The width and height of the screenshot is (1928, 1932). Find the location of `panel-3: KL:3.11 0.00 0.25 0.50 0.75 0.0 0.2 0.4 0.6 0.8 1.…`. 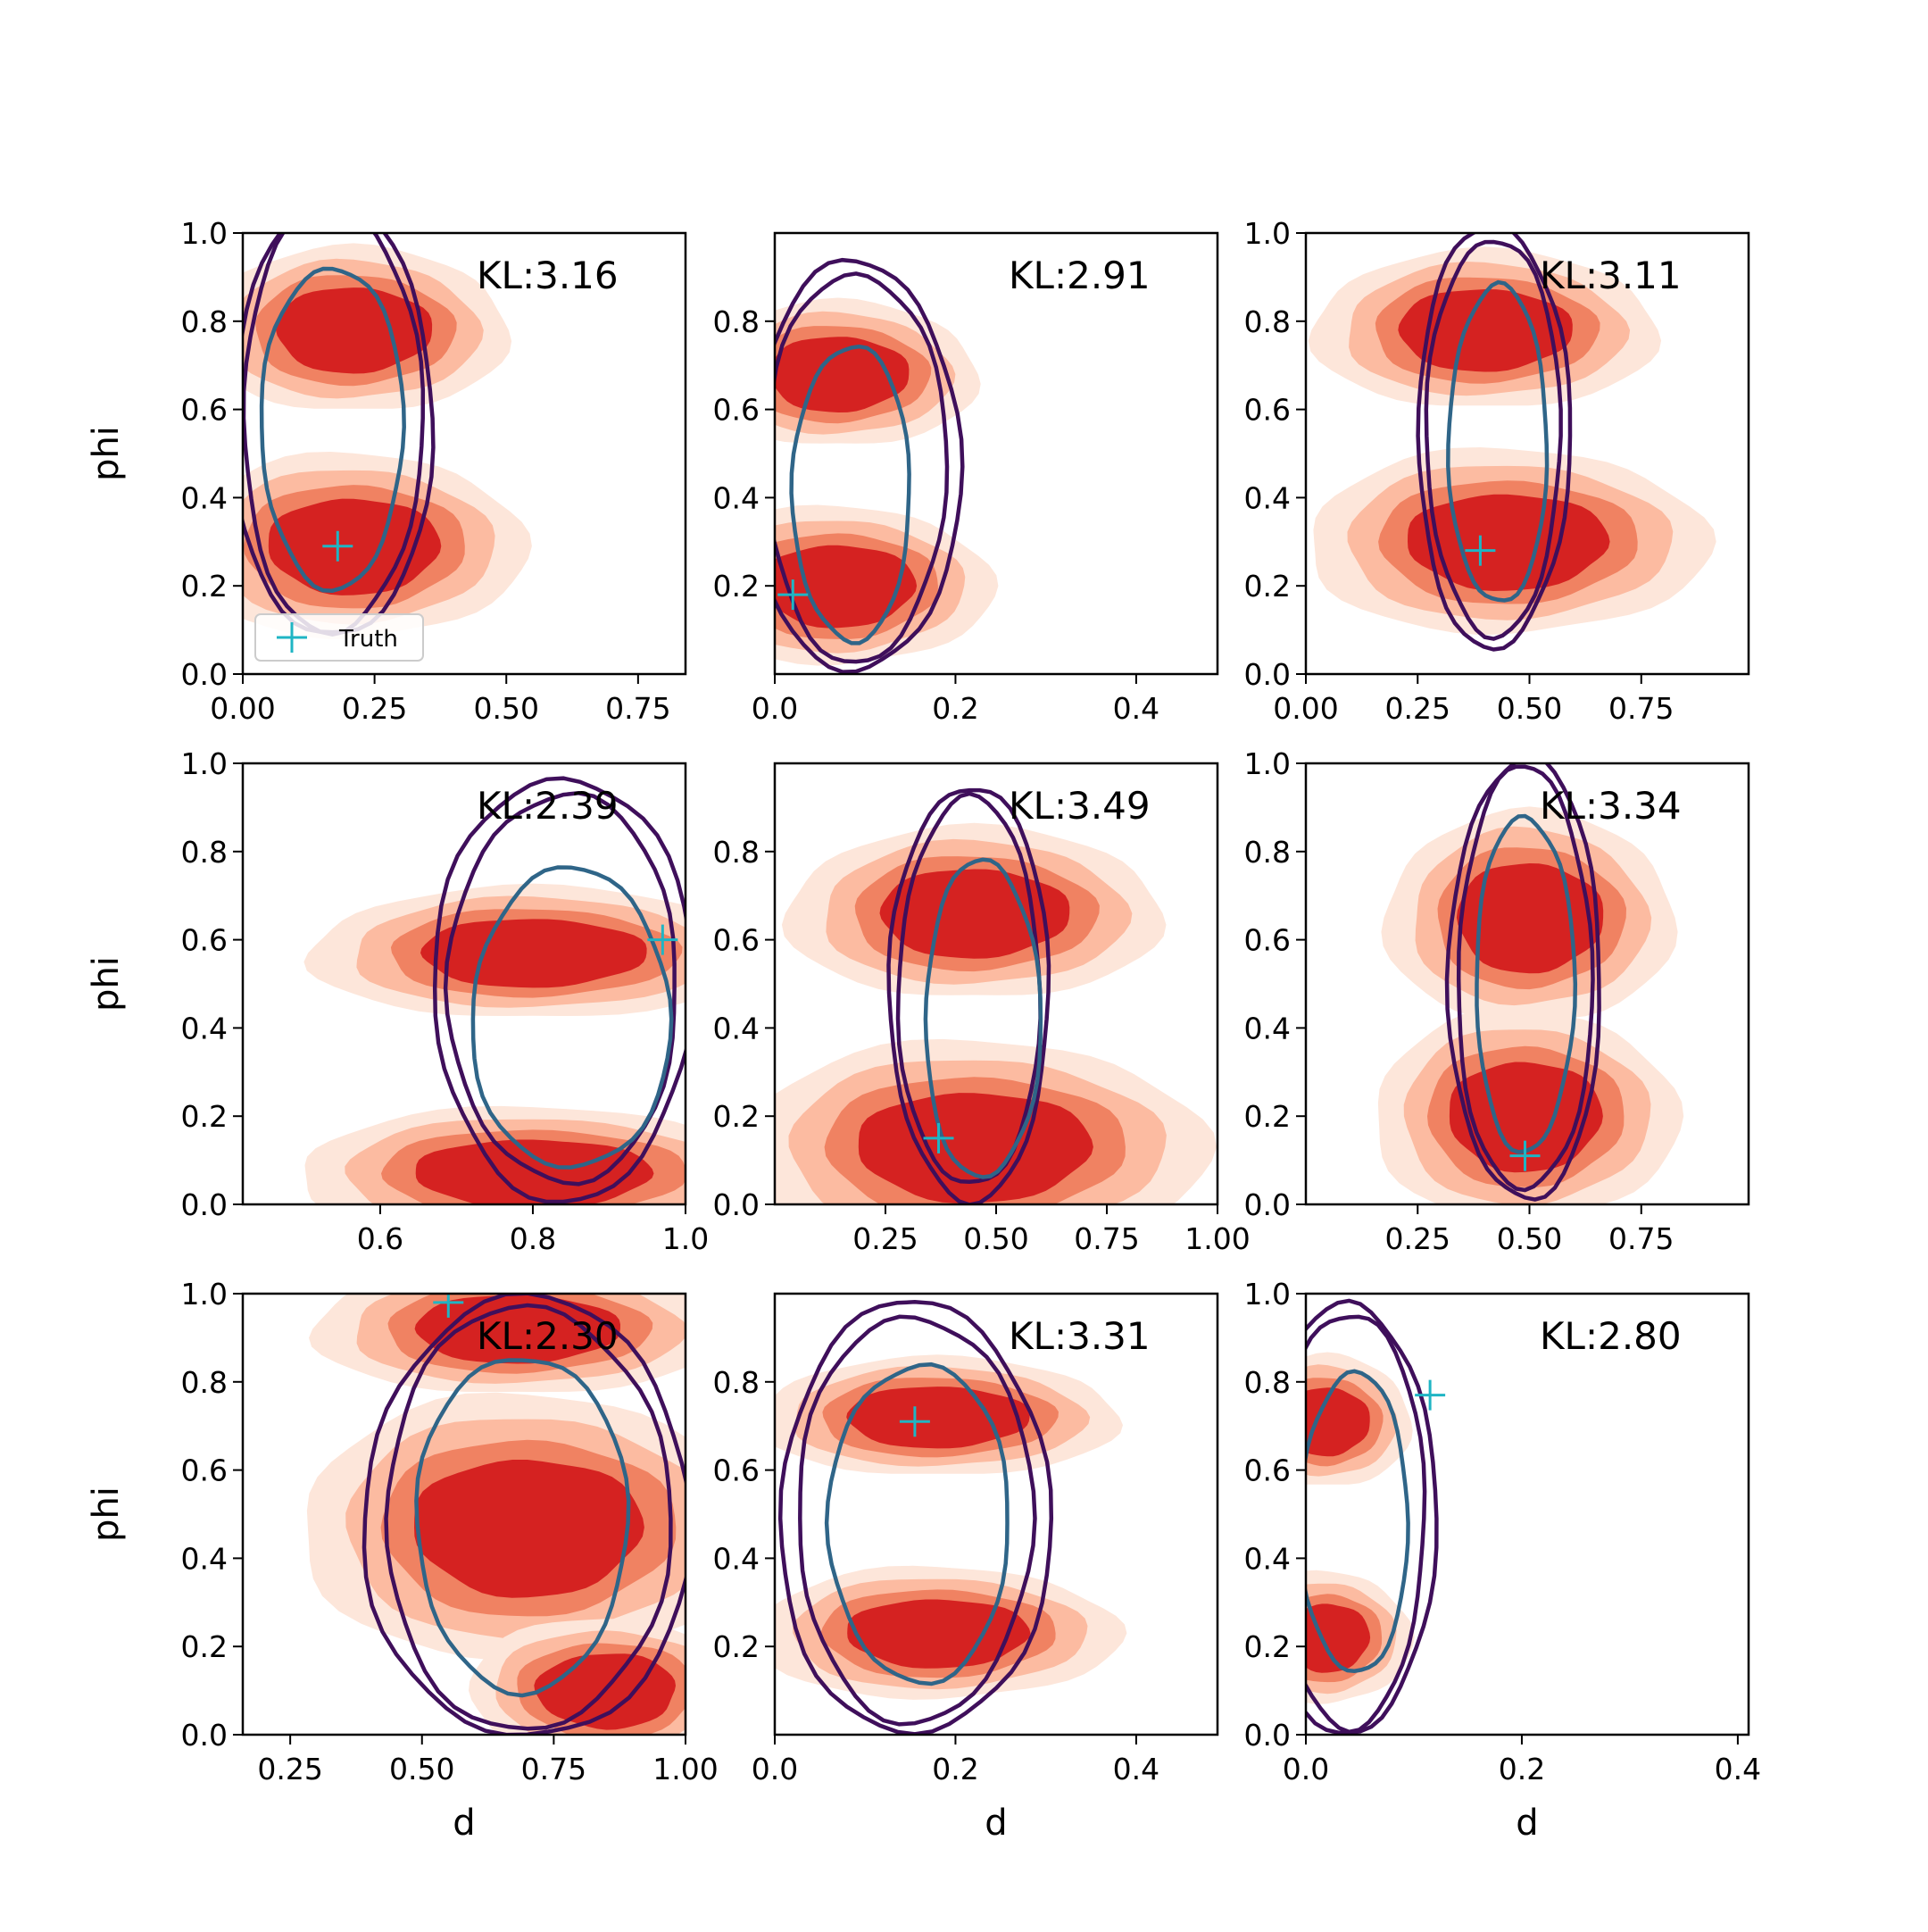

panel-3: KL:3.11 0.00 0.25 0.50 0.75 0.0 0.2 0.4 0.6 0.8 1.… is located at coordinates (1497, 471).